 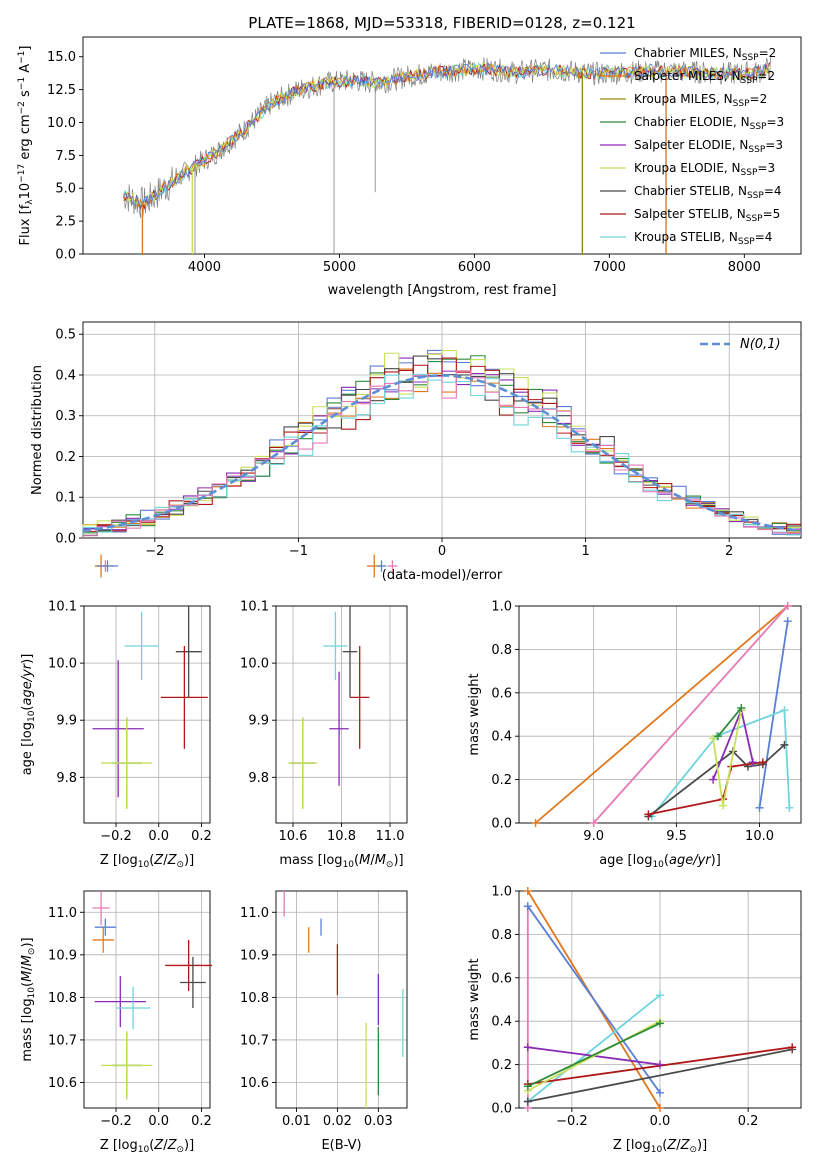 What do you see at coordinates (65, 156) in the screenshot?
I see `y-tick-label: 7.5` at bounding box center [65, 156].